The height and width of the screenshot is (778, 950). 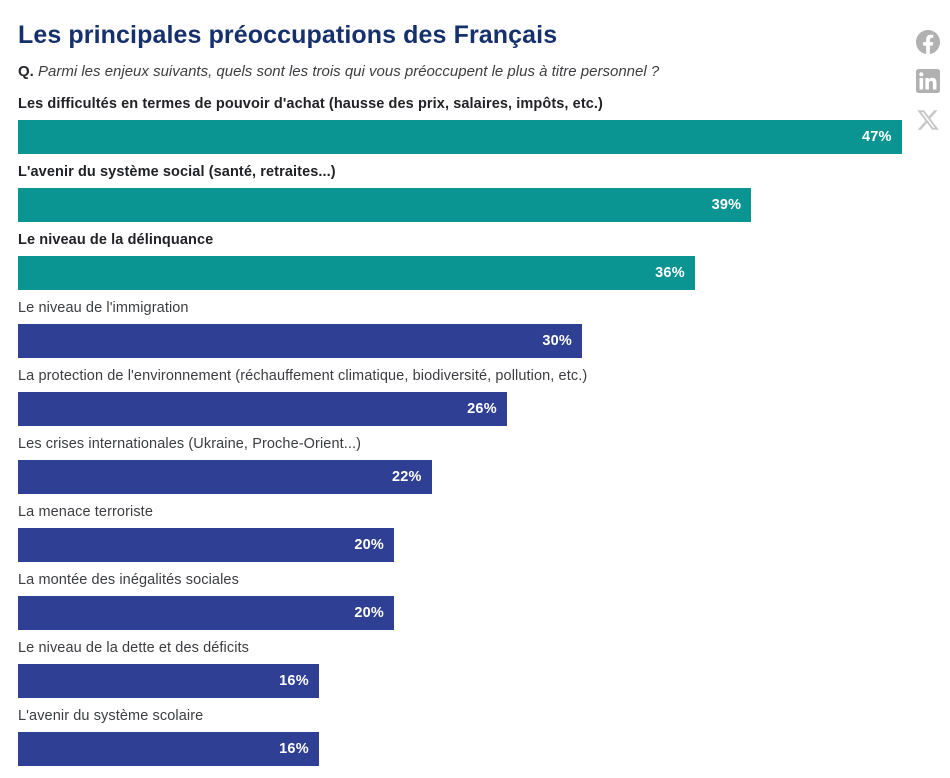 I want to click on bar: 39%, so click(x=385, y=205).